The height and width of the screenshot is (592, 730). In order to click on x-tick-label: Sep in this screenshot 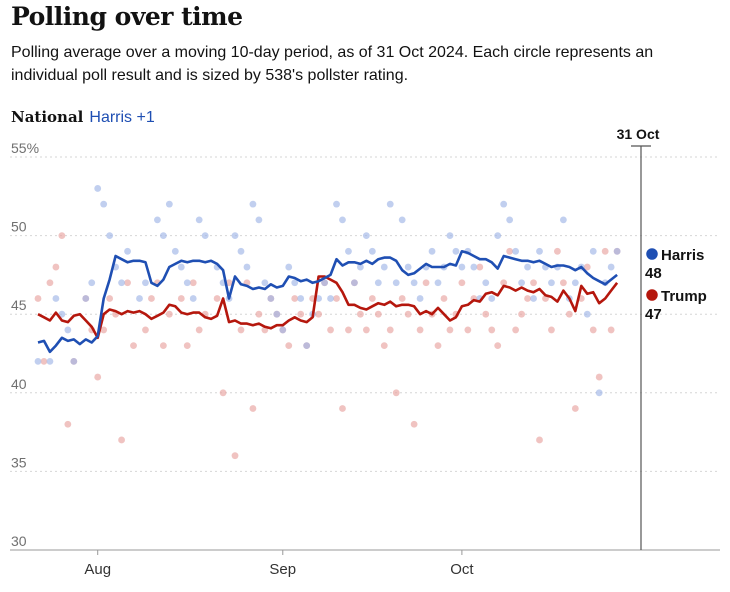, I will do `click(282, 569)`.